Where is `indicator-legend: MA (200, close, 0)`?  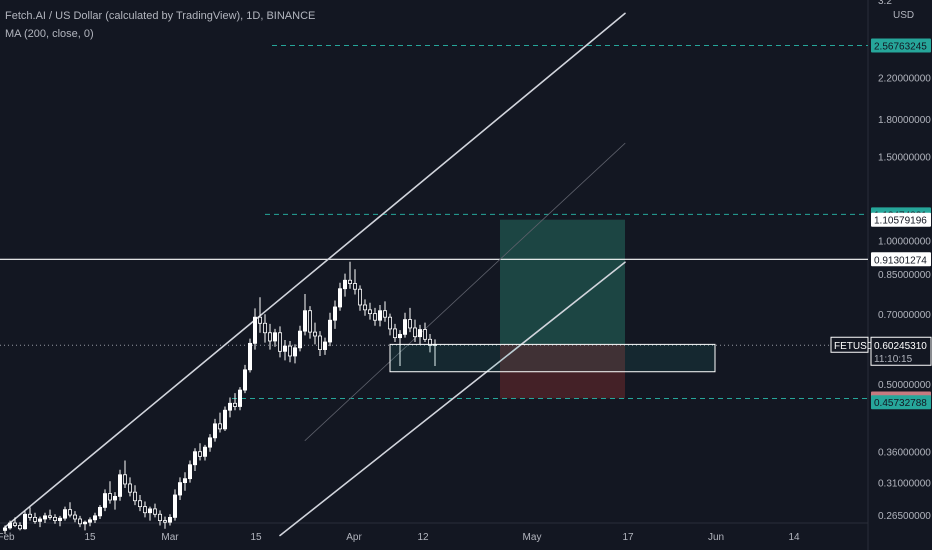
indicator-legend: MA (200, close, 0) is located at coordinates (49, 34).